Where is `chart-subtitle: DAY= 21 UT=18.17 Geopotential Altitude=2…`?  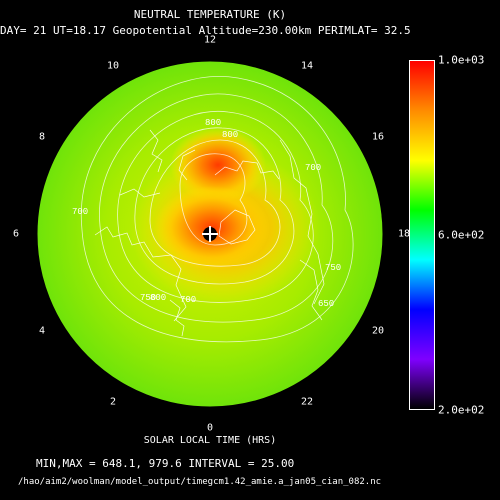 chart-subtitle: DAY= 21 UT=18.17 Geopotential Altitude=2… is located at coordinates (205, 30).